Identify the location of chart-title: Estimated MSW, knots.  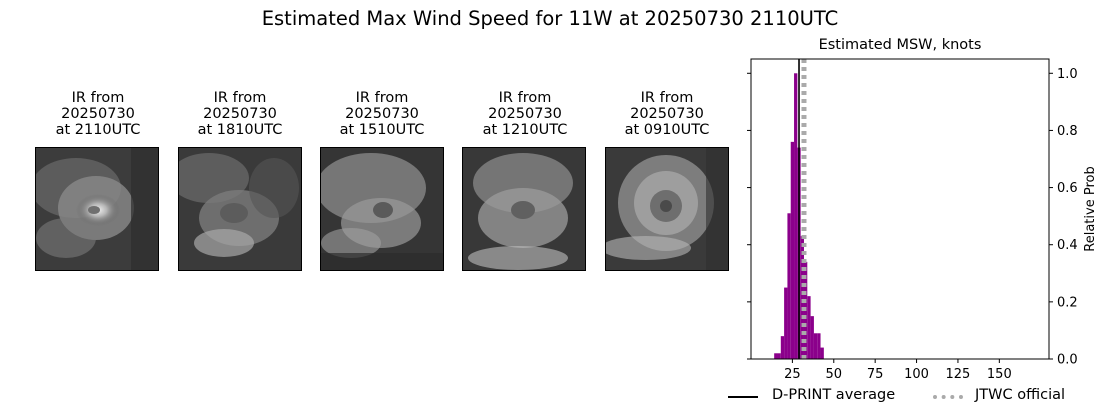
(900, 45).